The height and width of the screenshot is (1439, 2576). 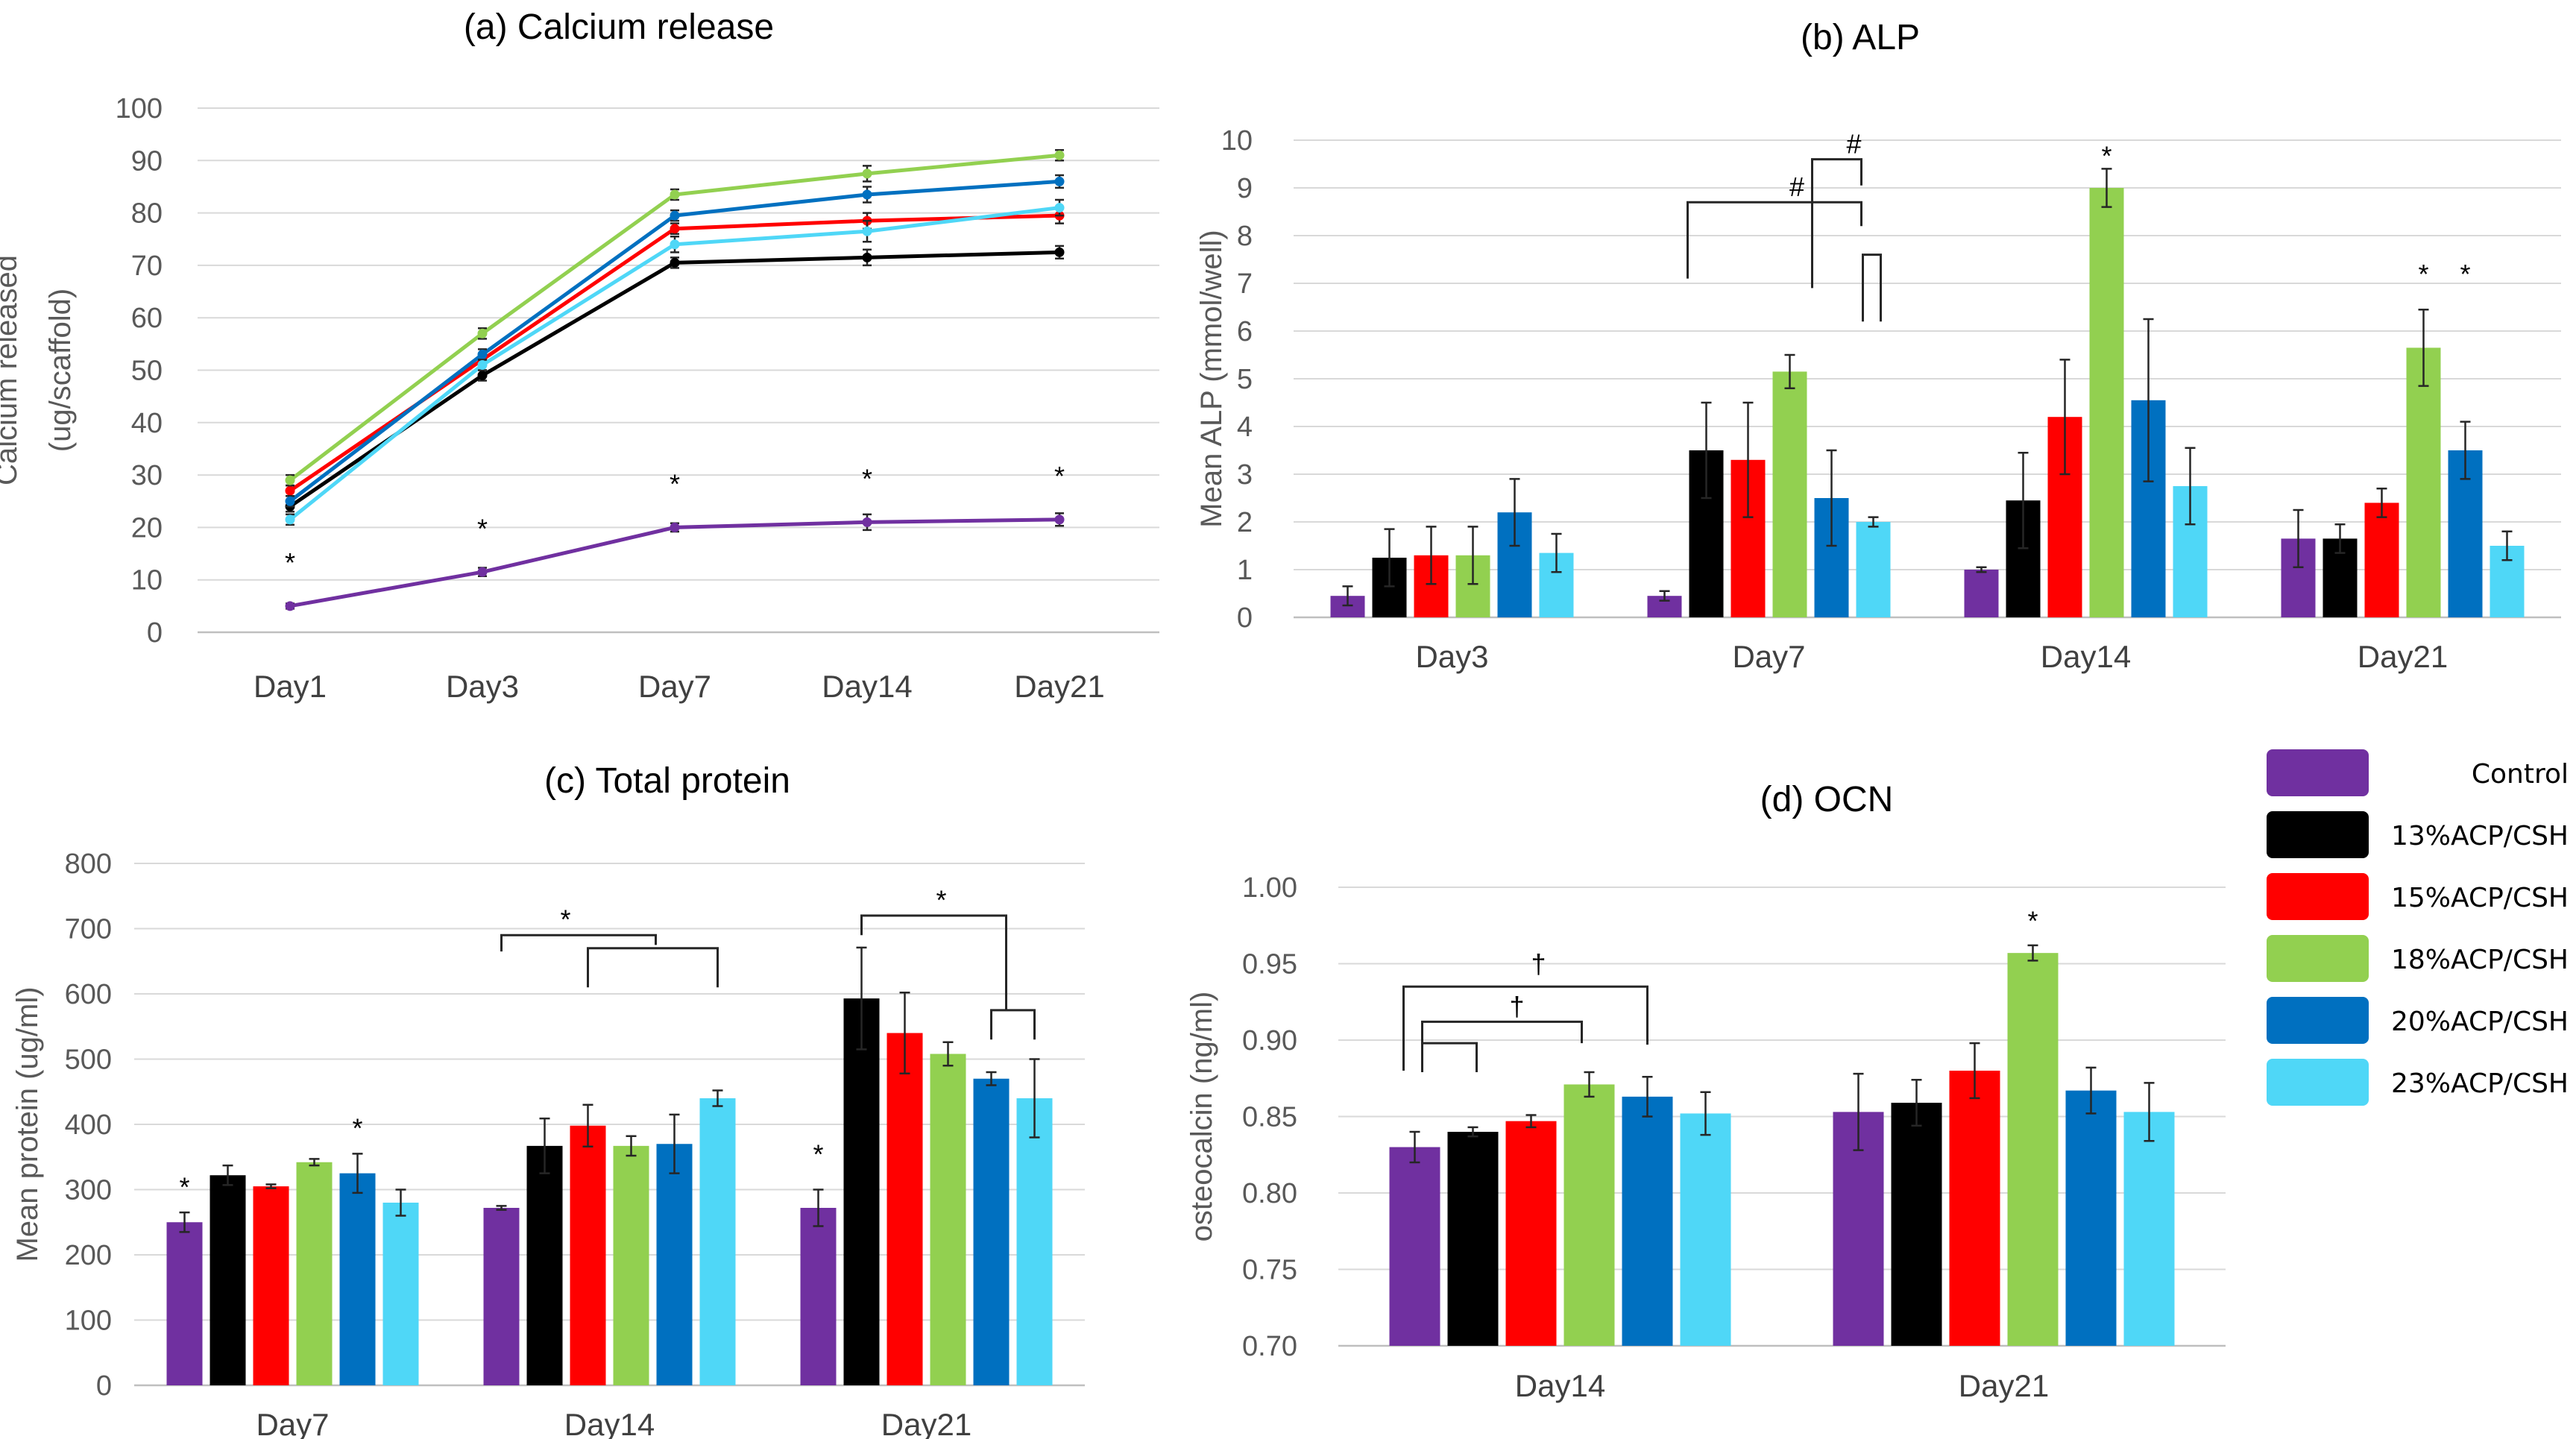 What do you see at coordinates (1245, 188) in the screenshot?
I see `y-tick-label: 9` at bounding box center [1245, 188].